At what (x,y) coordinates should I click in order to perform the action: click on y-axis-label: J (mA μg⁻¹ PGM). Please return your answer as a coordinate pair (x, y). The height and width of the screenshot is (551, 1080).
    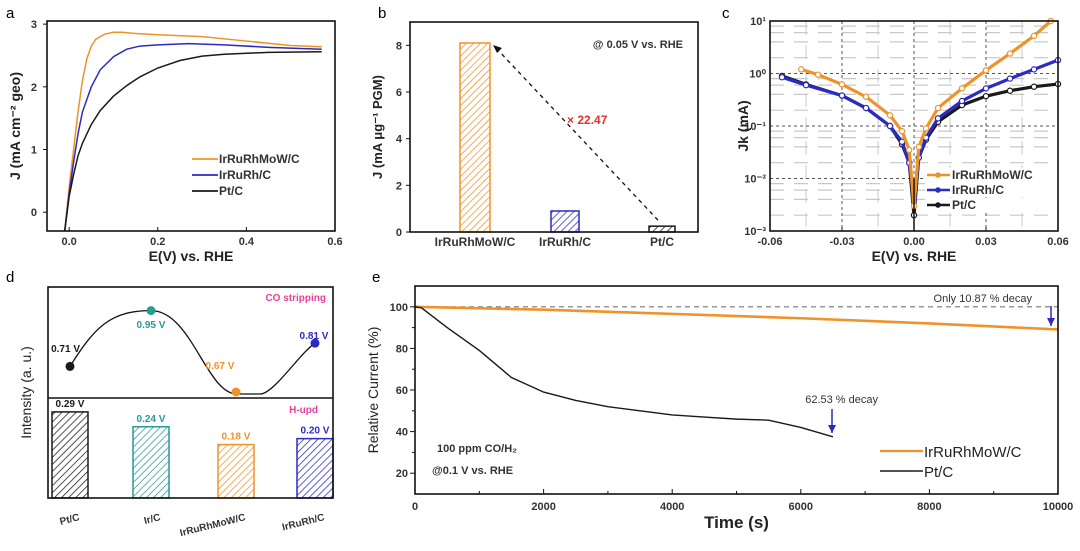
    Looking at the image, I should click on (377, 127).